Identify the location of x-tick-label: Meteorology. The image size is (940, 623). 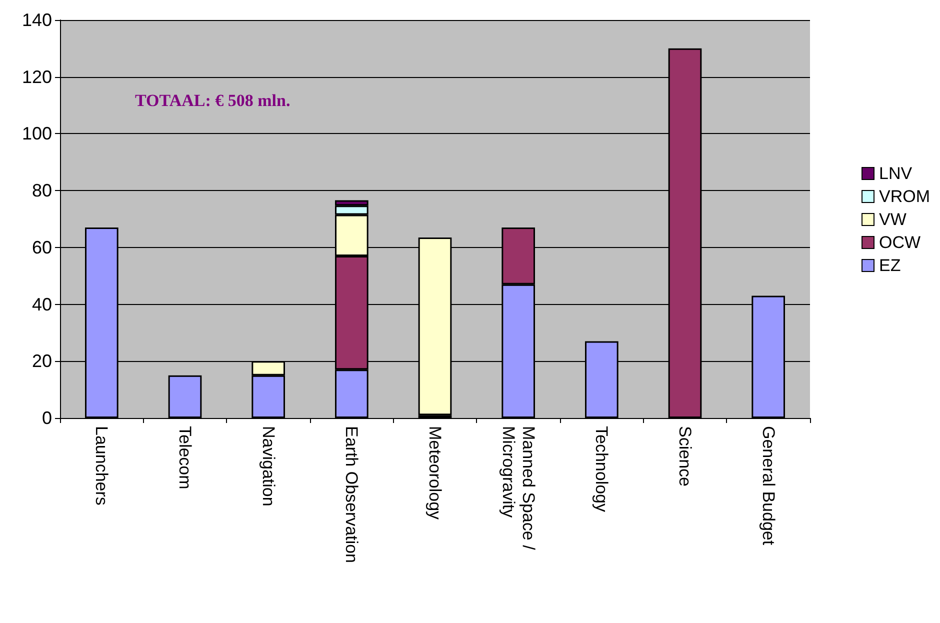
(435, 473).